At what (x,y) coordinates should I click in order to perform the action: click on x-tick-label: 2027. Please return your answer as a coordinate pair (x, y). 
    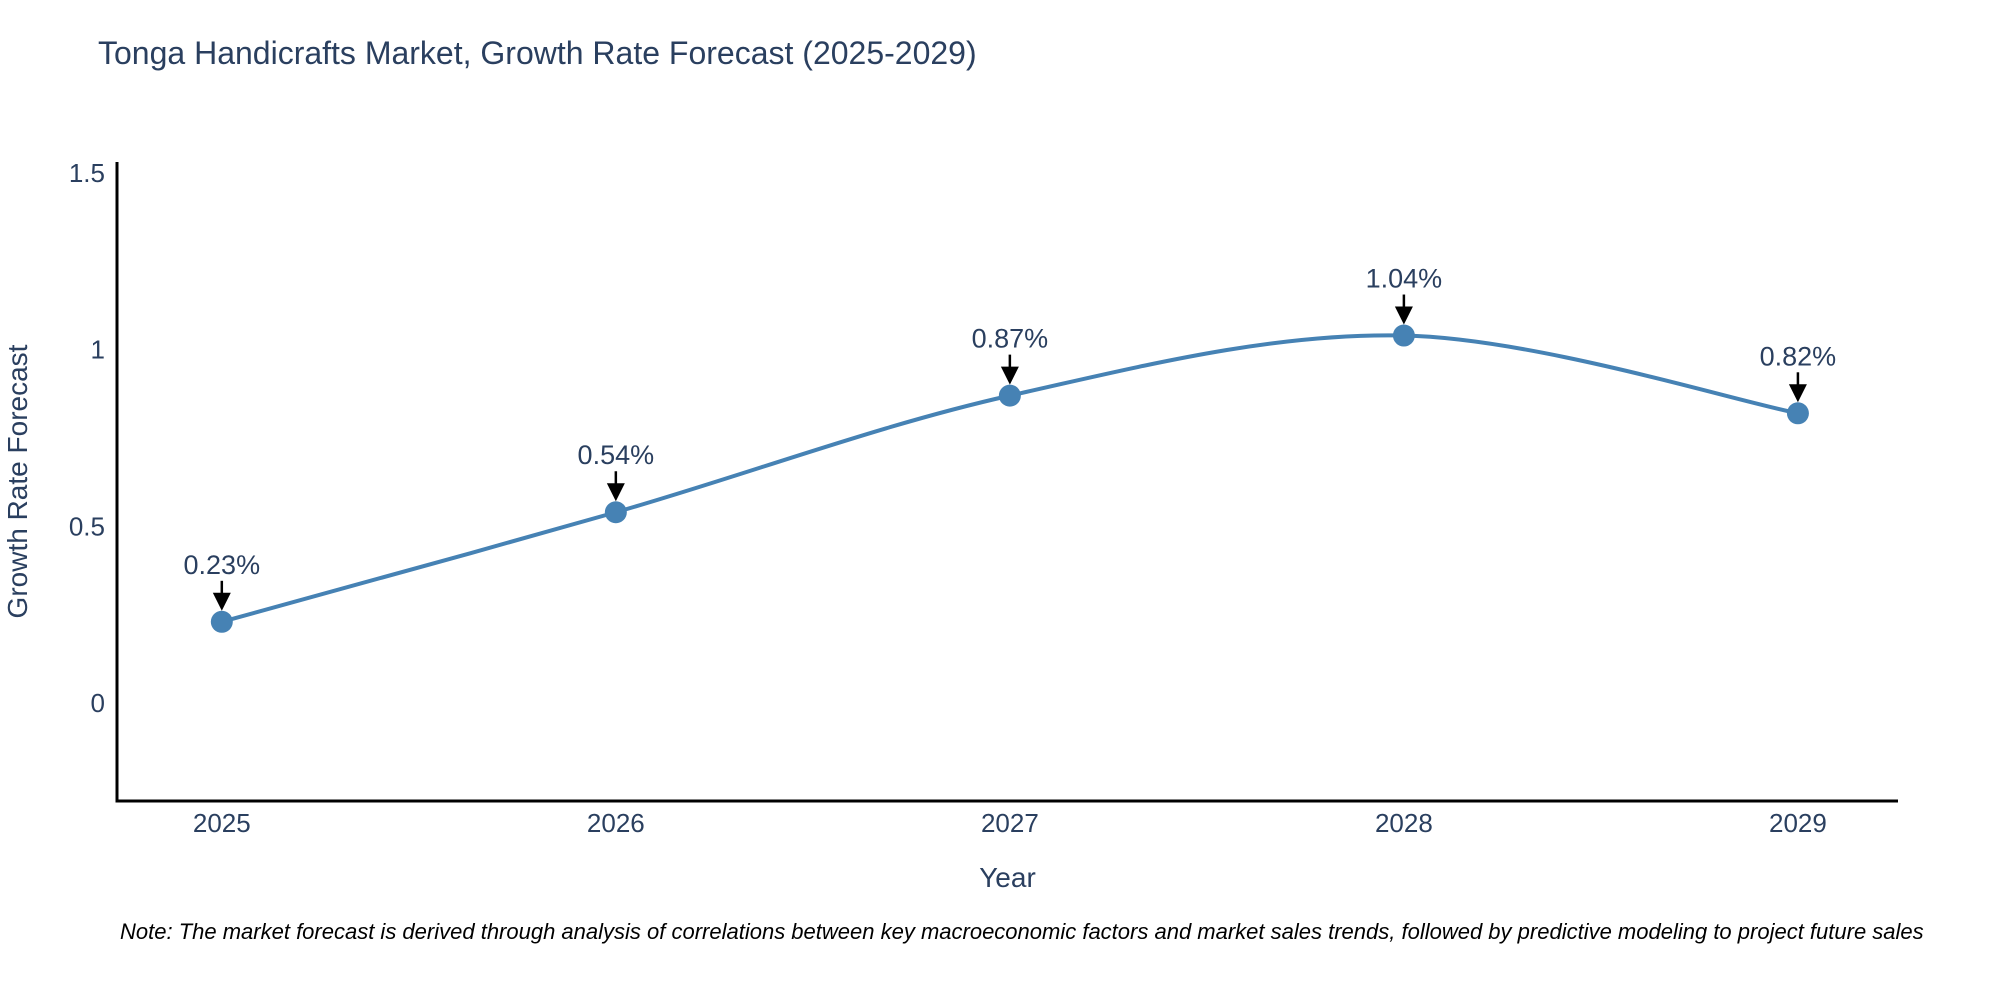
    Looking at the image, I should click on (1010, 823).